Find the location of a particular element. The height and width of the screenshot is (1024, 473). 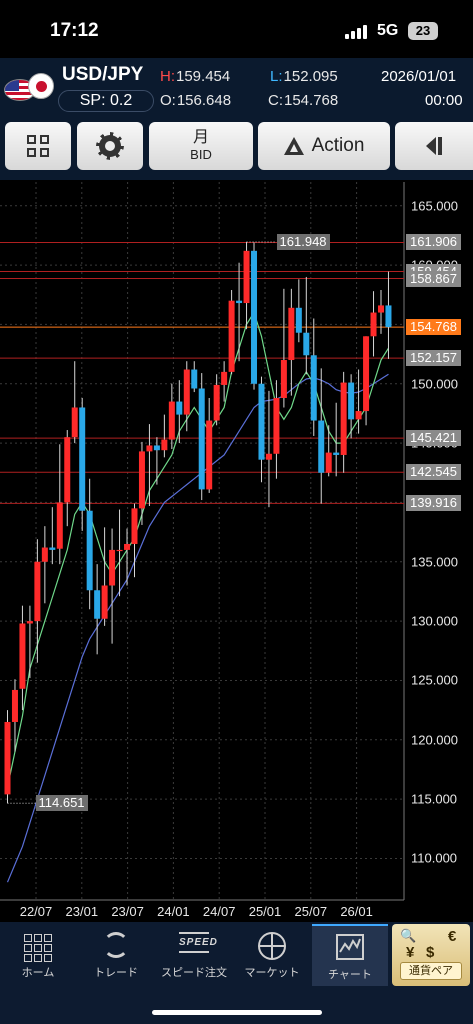

nav-home-label: ホーム is located at coordinates (38, 973).